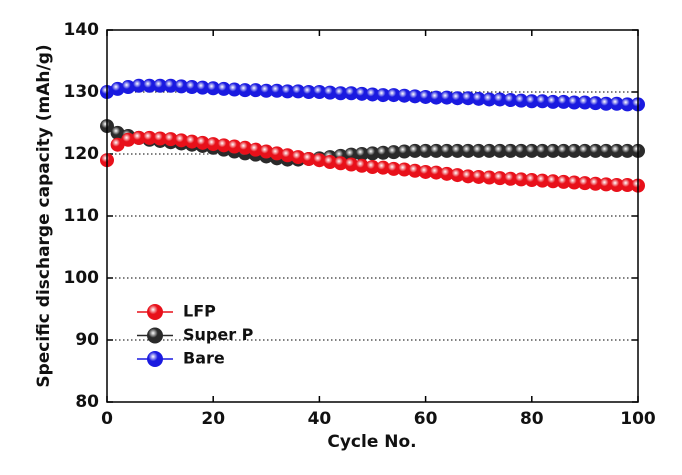 The width and height of the screenshot is (682, 475). What do you see at coordinates (87, 340) in the screenshot?
I see `y-tick-label: 90` at bounding box center [87, 340].